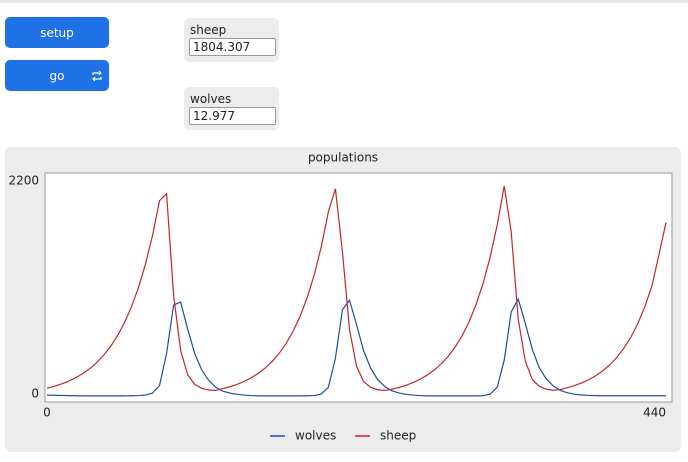 Image resolution: width=688 pixels, height=462 pixels. I want to click on button-label: go, so click(57, 75).